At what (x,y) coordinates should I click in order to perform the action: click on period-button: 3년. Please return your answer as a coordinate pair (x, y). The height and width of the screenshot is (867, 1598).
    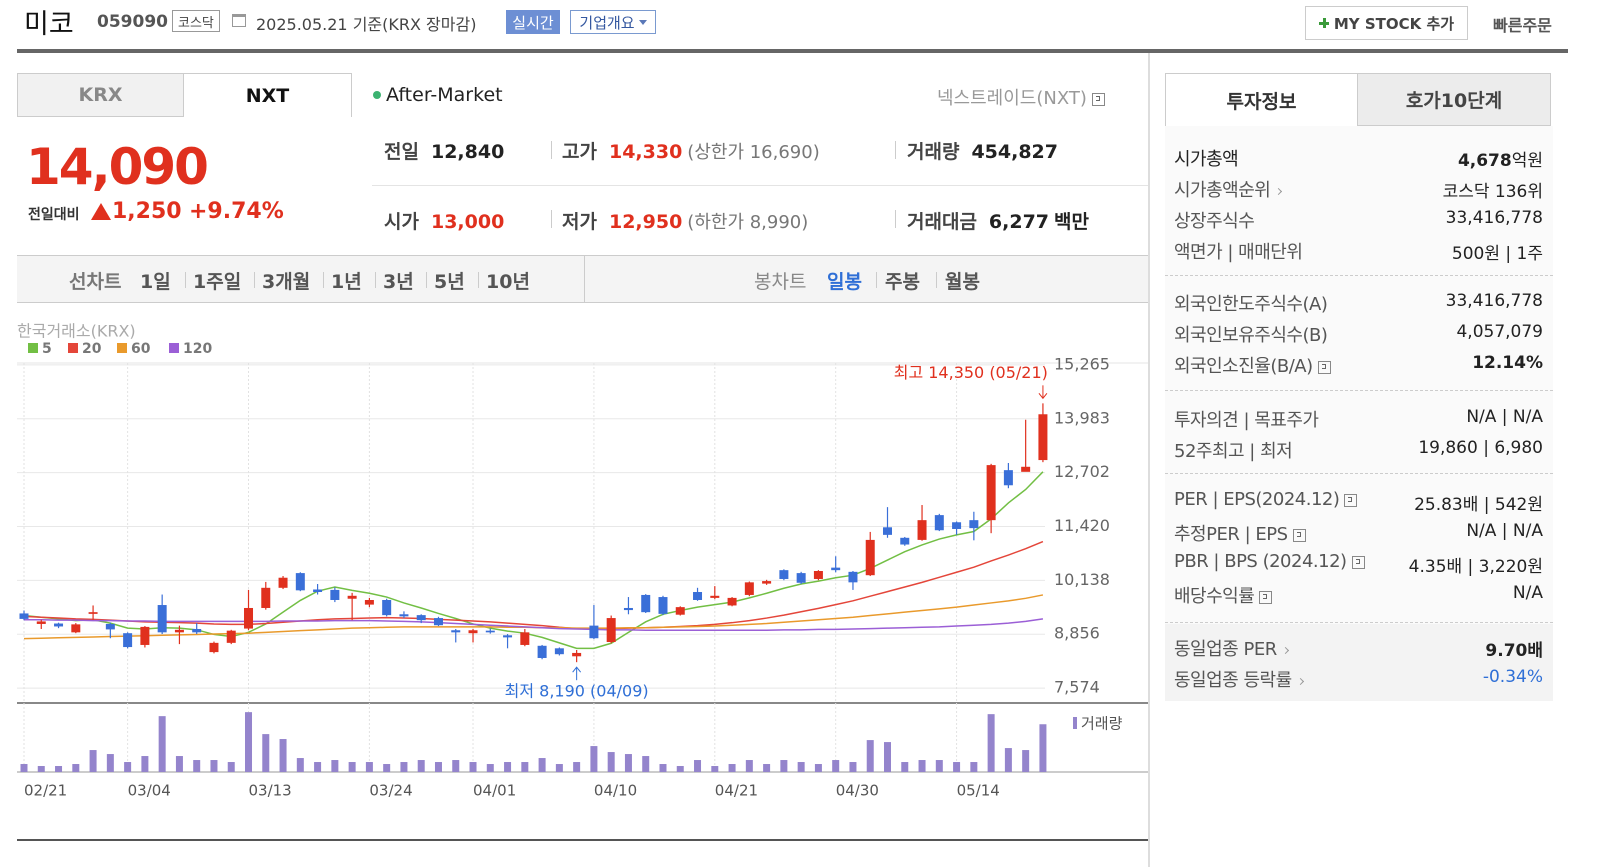
    Looking at the image, I should click on (398, 282).